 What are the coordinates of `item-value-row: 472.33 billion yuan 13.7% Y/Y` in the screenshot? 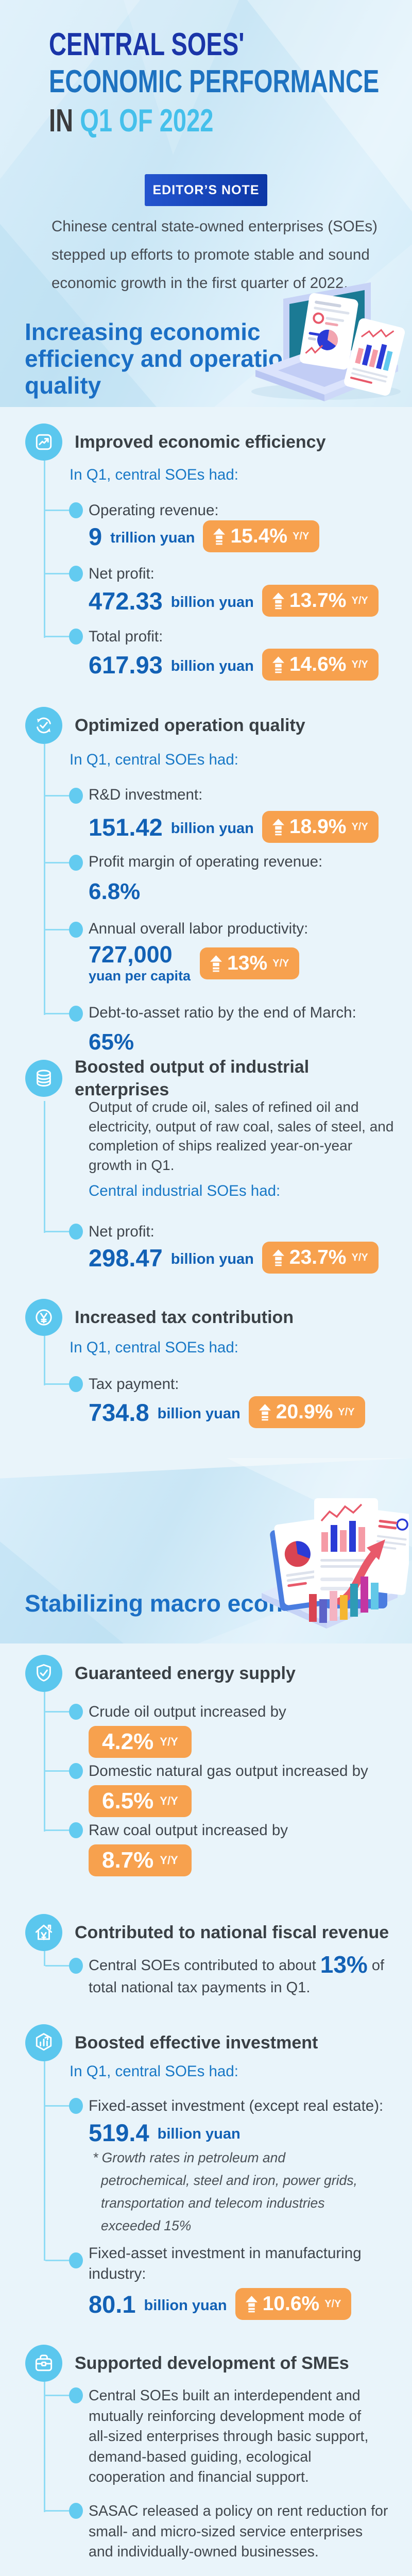 It's located at (234, 601).